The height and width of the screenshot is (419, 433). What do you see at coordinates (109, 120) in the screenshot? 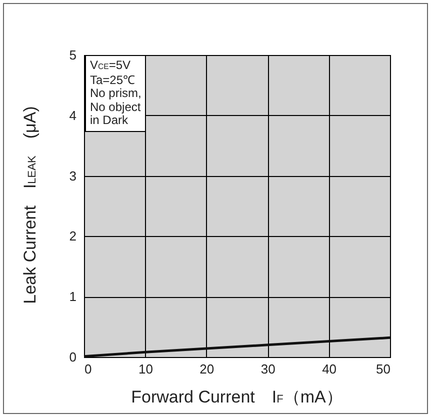
I see `annotation: in Dark` at bounding box center [109, 120].